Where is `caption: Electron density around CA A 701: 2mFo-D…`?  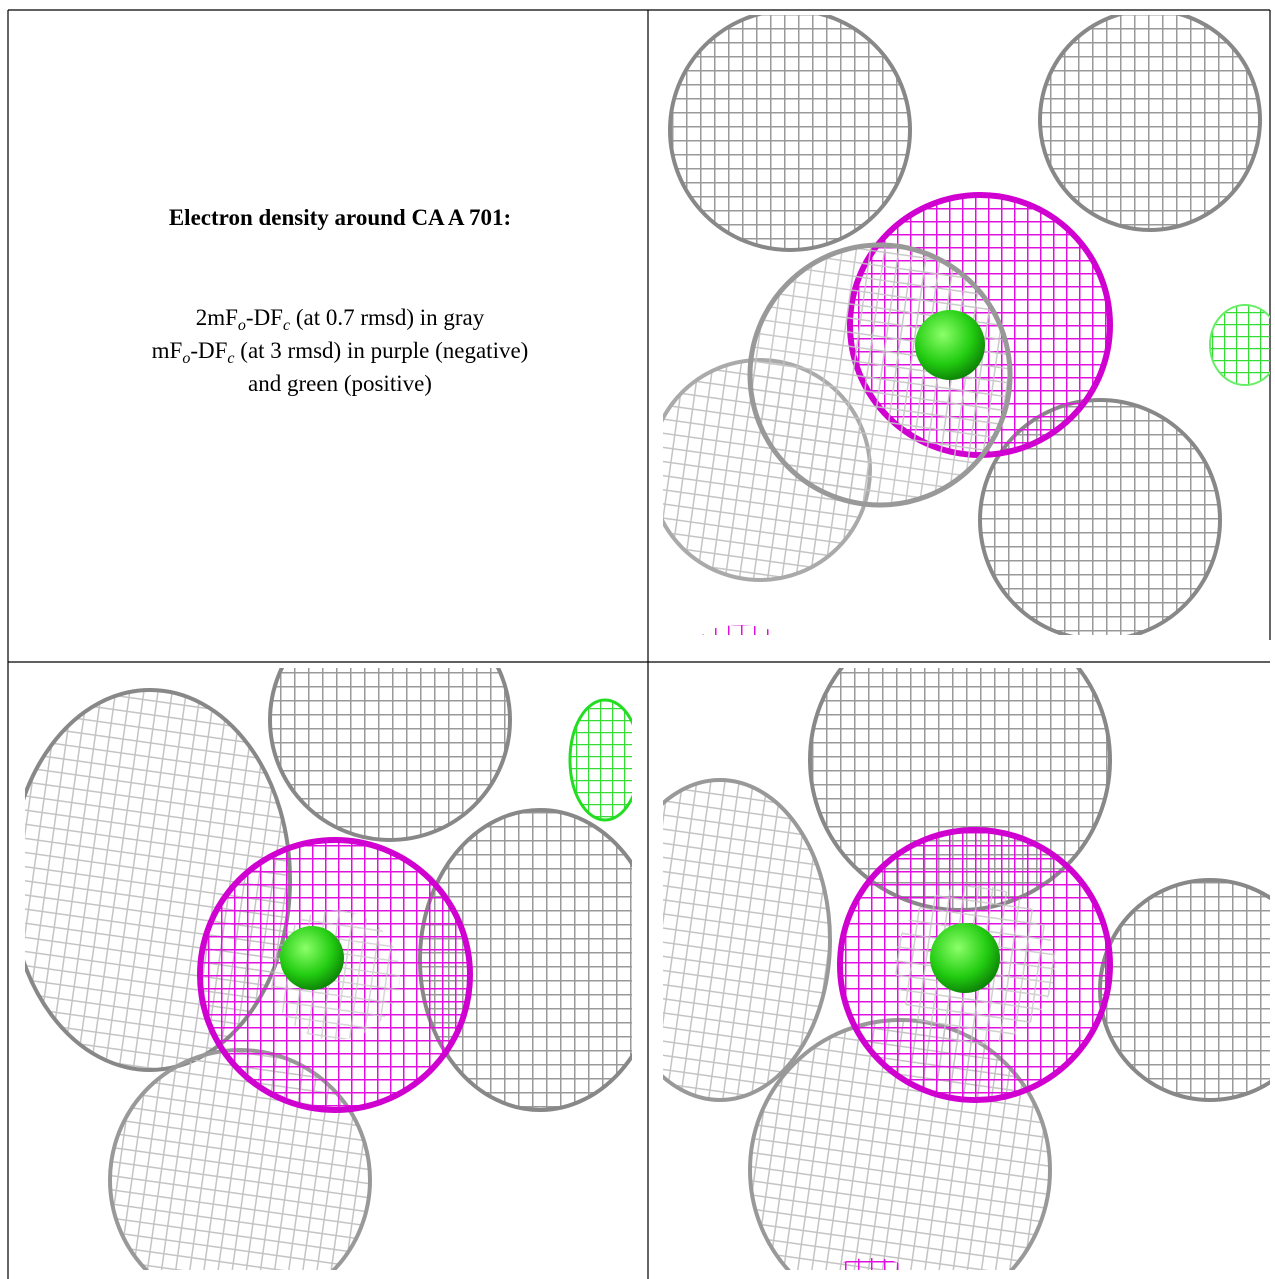
caption: Electron density around CA A 701: 2mFo-D… is located at coordinates (340, 302).